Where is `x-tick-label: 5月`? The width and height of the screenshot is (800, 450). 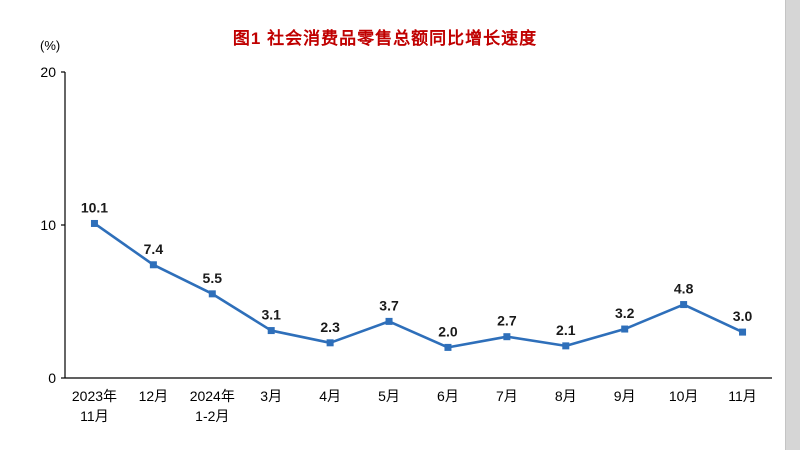
x-tick-label: 5月 is located at coordinates (389, 396).